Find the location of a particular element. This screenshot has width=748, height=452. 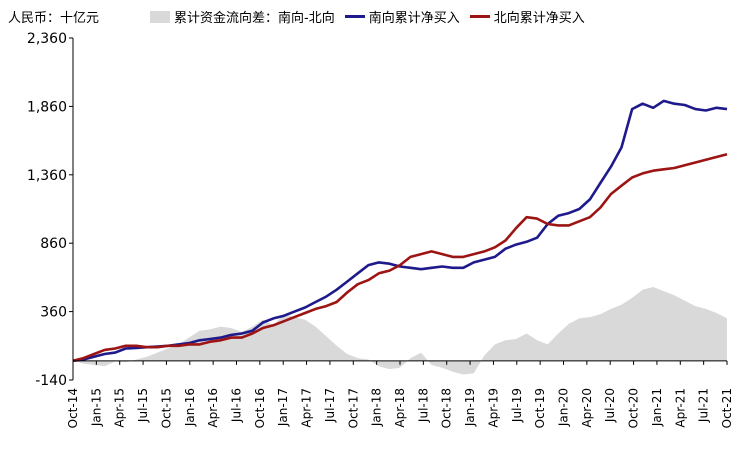

x-tick-label: Oct-20 is located at coordinates (634, 408).